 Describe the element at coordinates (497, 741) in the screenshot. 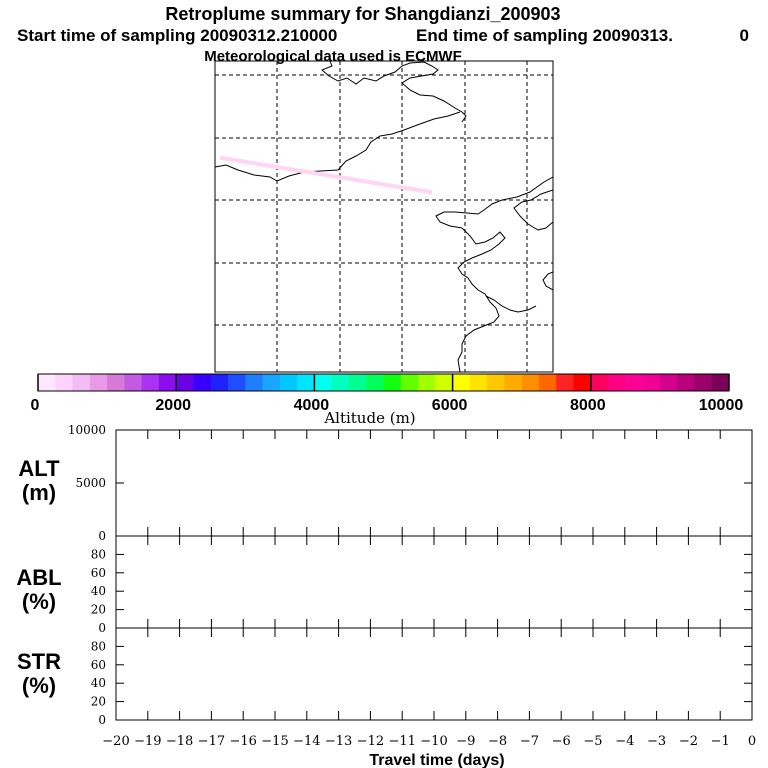

I see `x-tick-label: −8` at that location.